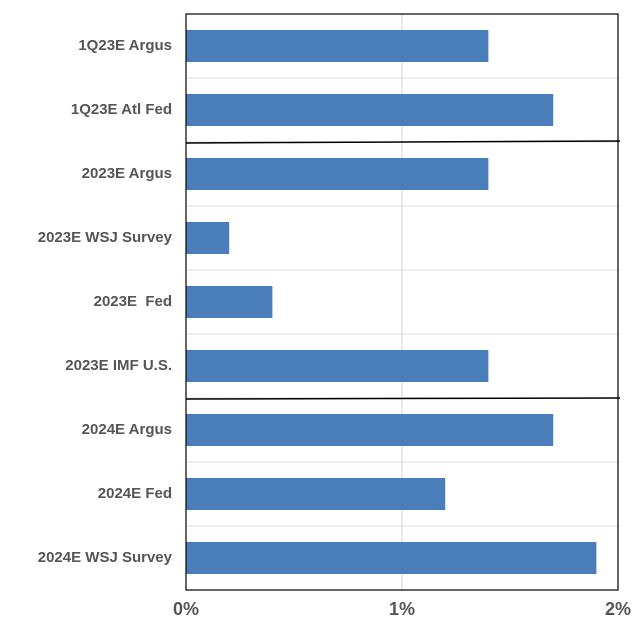 The image size is (634, 620). What do you see at coordinates (105, 557) in the screenshot?
I see `y-tick-label: 2024E WSJ Survey` at bounding box center [105, 557].